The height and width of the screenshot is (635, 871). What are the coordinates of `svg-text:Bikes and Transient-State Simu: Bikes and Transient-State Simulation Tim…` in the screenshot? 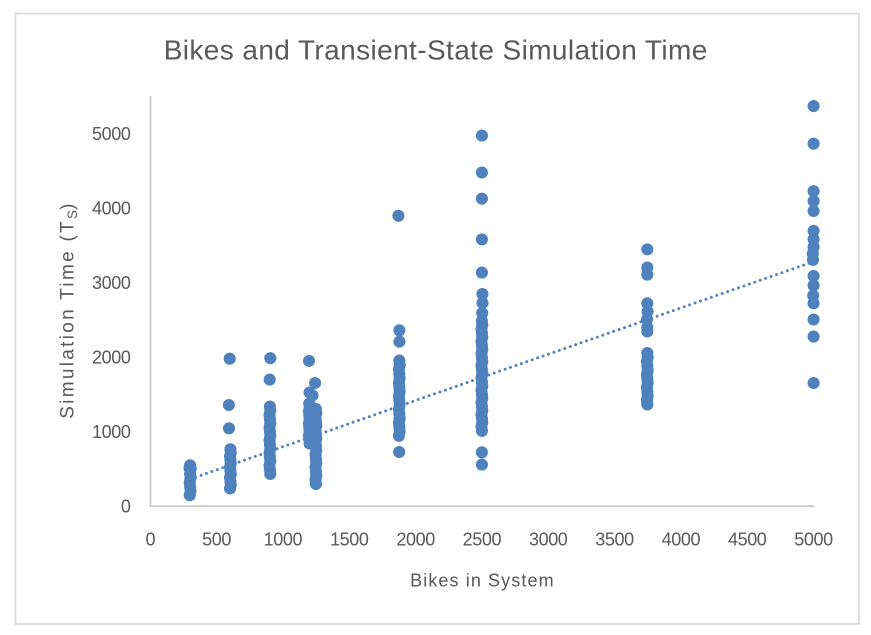 It's located at (436, 50).